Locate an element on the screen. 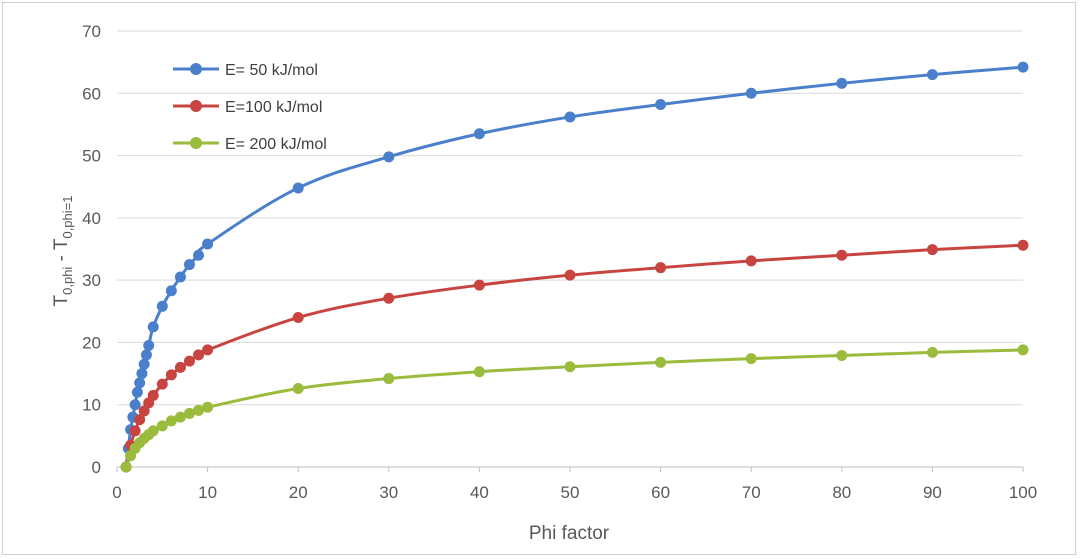 The image size is (1080, 559). x-axis-title: Phi factor is located at coordinates (569, 533).